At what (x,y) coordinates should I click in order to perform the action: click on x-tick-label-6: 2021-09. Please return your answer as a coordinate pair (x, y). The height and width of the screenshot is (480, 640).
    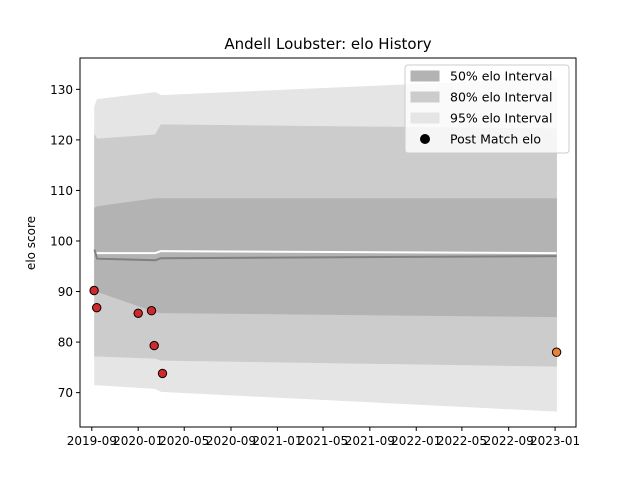
    Looking at the image, I should click on (370, 441).